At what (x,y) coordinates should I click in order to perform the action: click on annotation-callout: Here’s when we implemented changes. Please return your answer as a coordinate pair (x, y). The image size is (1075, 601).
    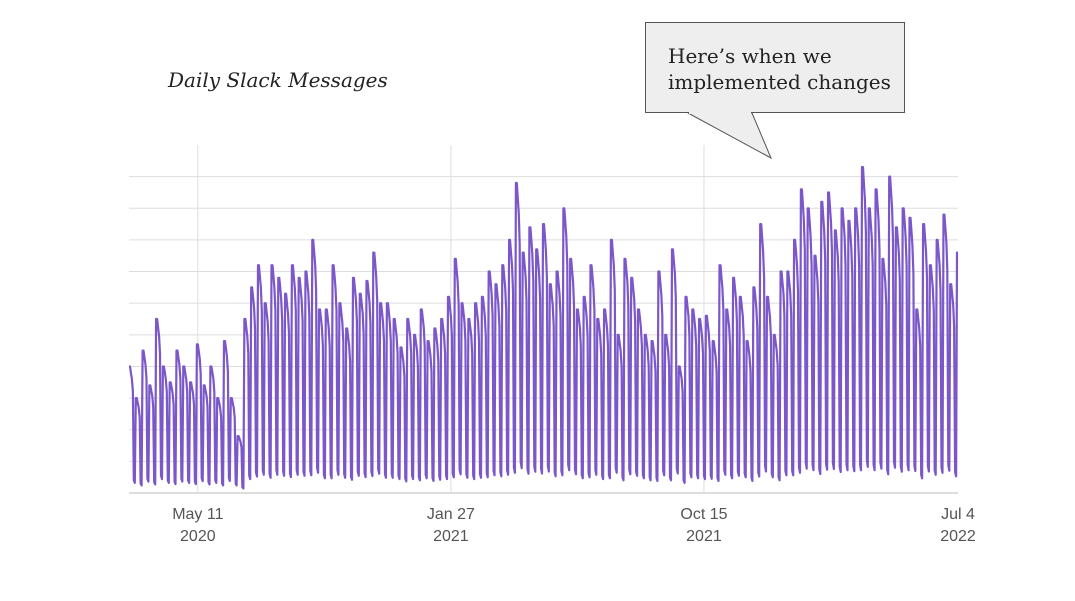
    Looking at the image, I should click on (775, 67).